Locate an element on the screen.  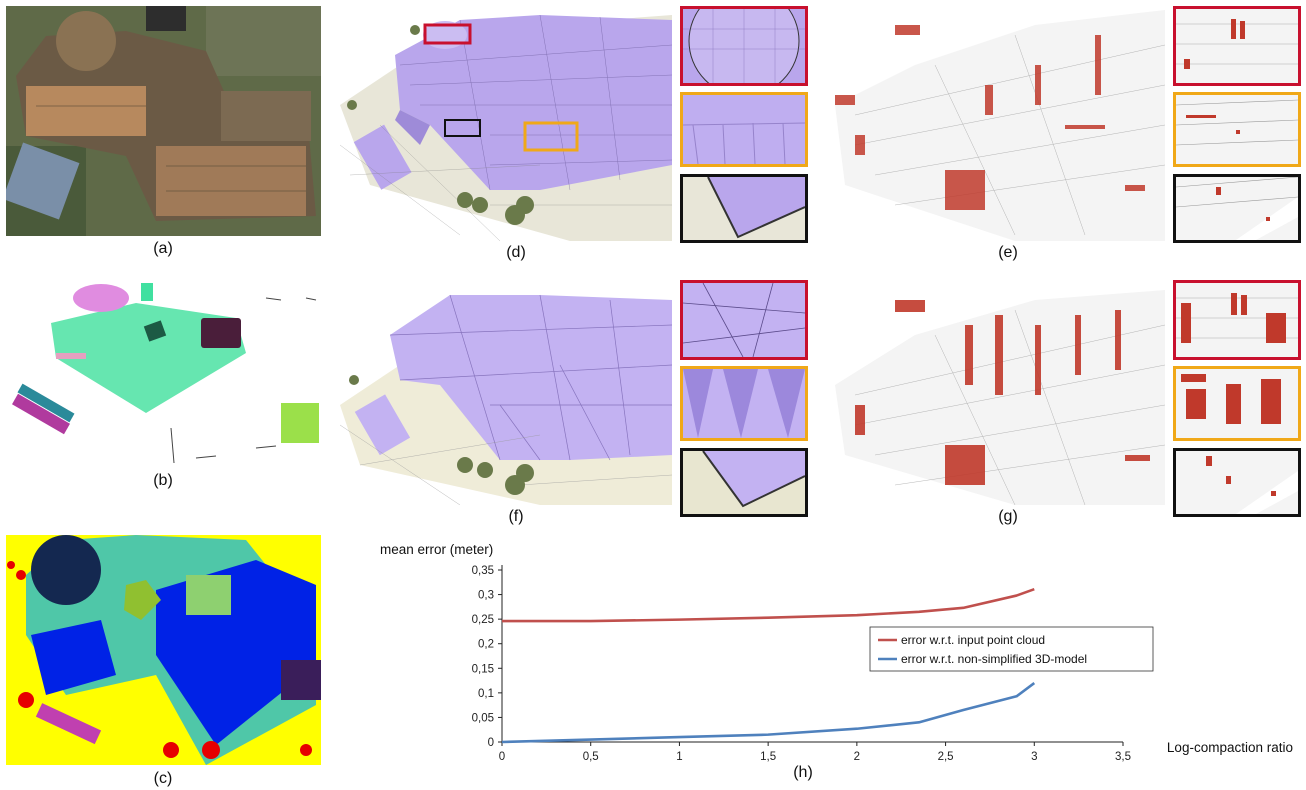
caption-g: (g) is located at coordinates (1008, 516).